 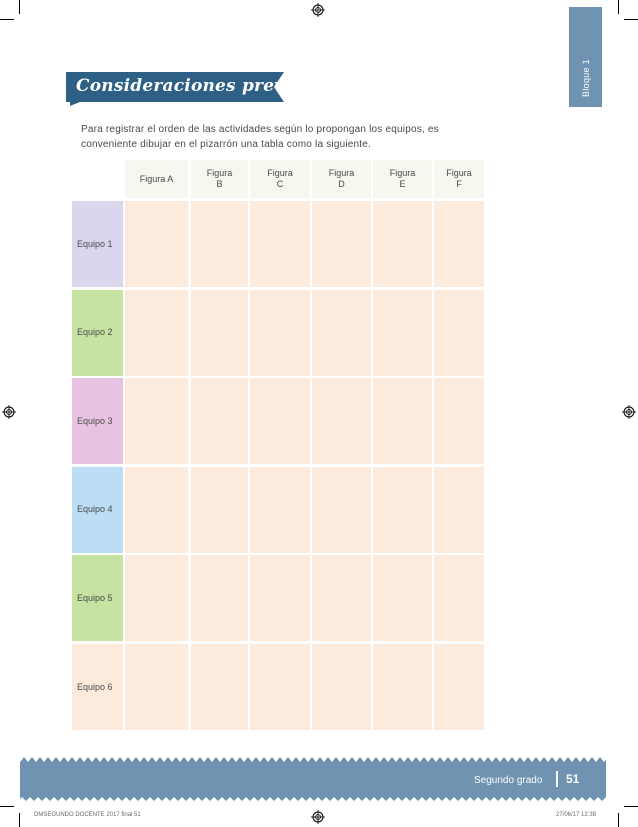 I want to click on footer-band, so click(x=313, y=778).